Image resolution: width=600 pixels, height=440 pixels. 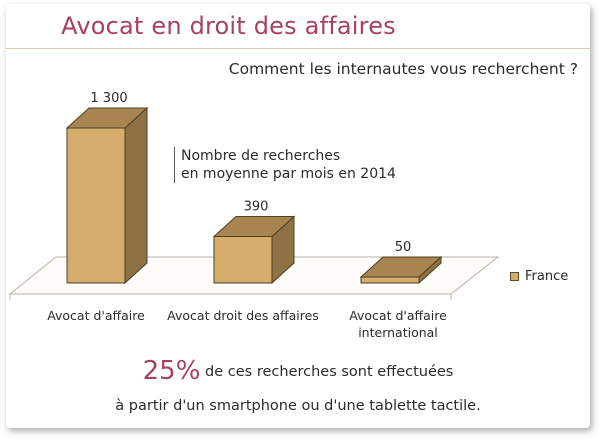 What do you see at coordinates (96, 315) in the screenshot?
I see `category-label-0: Avocat d'affaire` at bounding box center [96, 315].